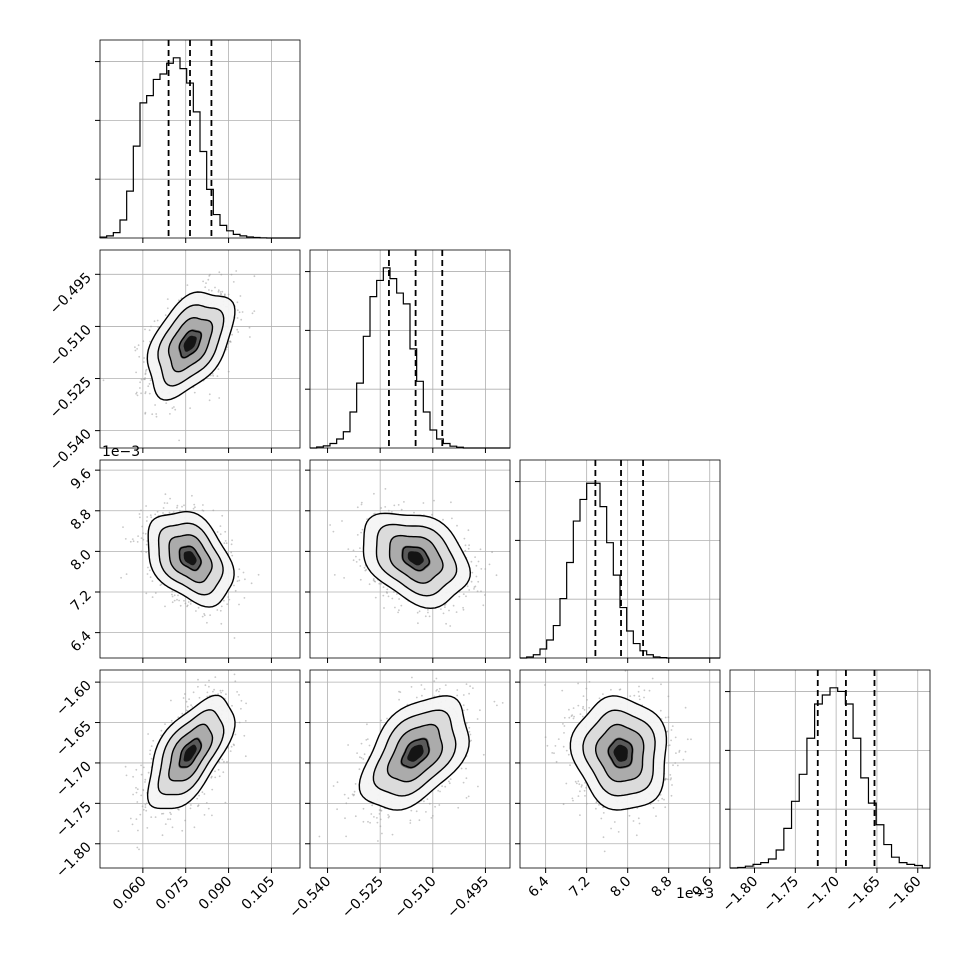  What do you see at coordinates (74, 860) in the screenshot?
I see `y-tick-label: −1.80` at bounding box center [74, 860].